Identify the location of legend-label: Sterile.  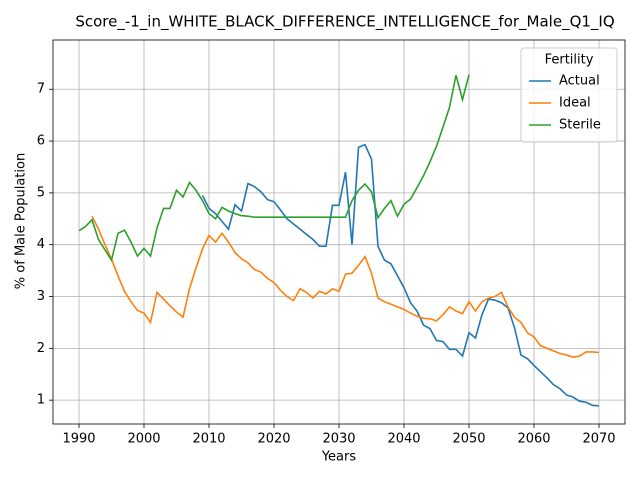
(580, 125).